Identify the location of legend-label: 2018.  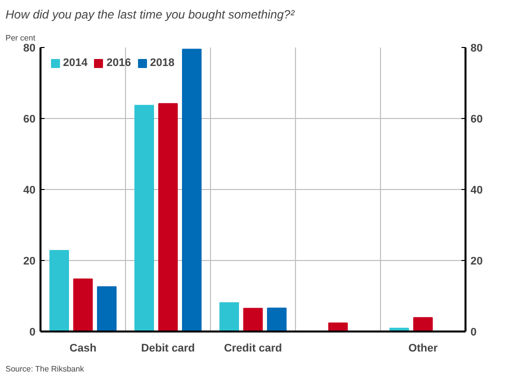
(162, 63).